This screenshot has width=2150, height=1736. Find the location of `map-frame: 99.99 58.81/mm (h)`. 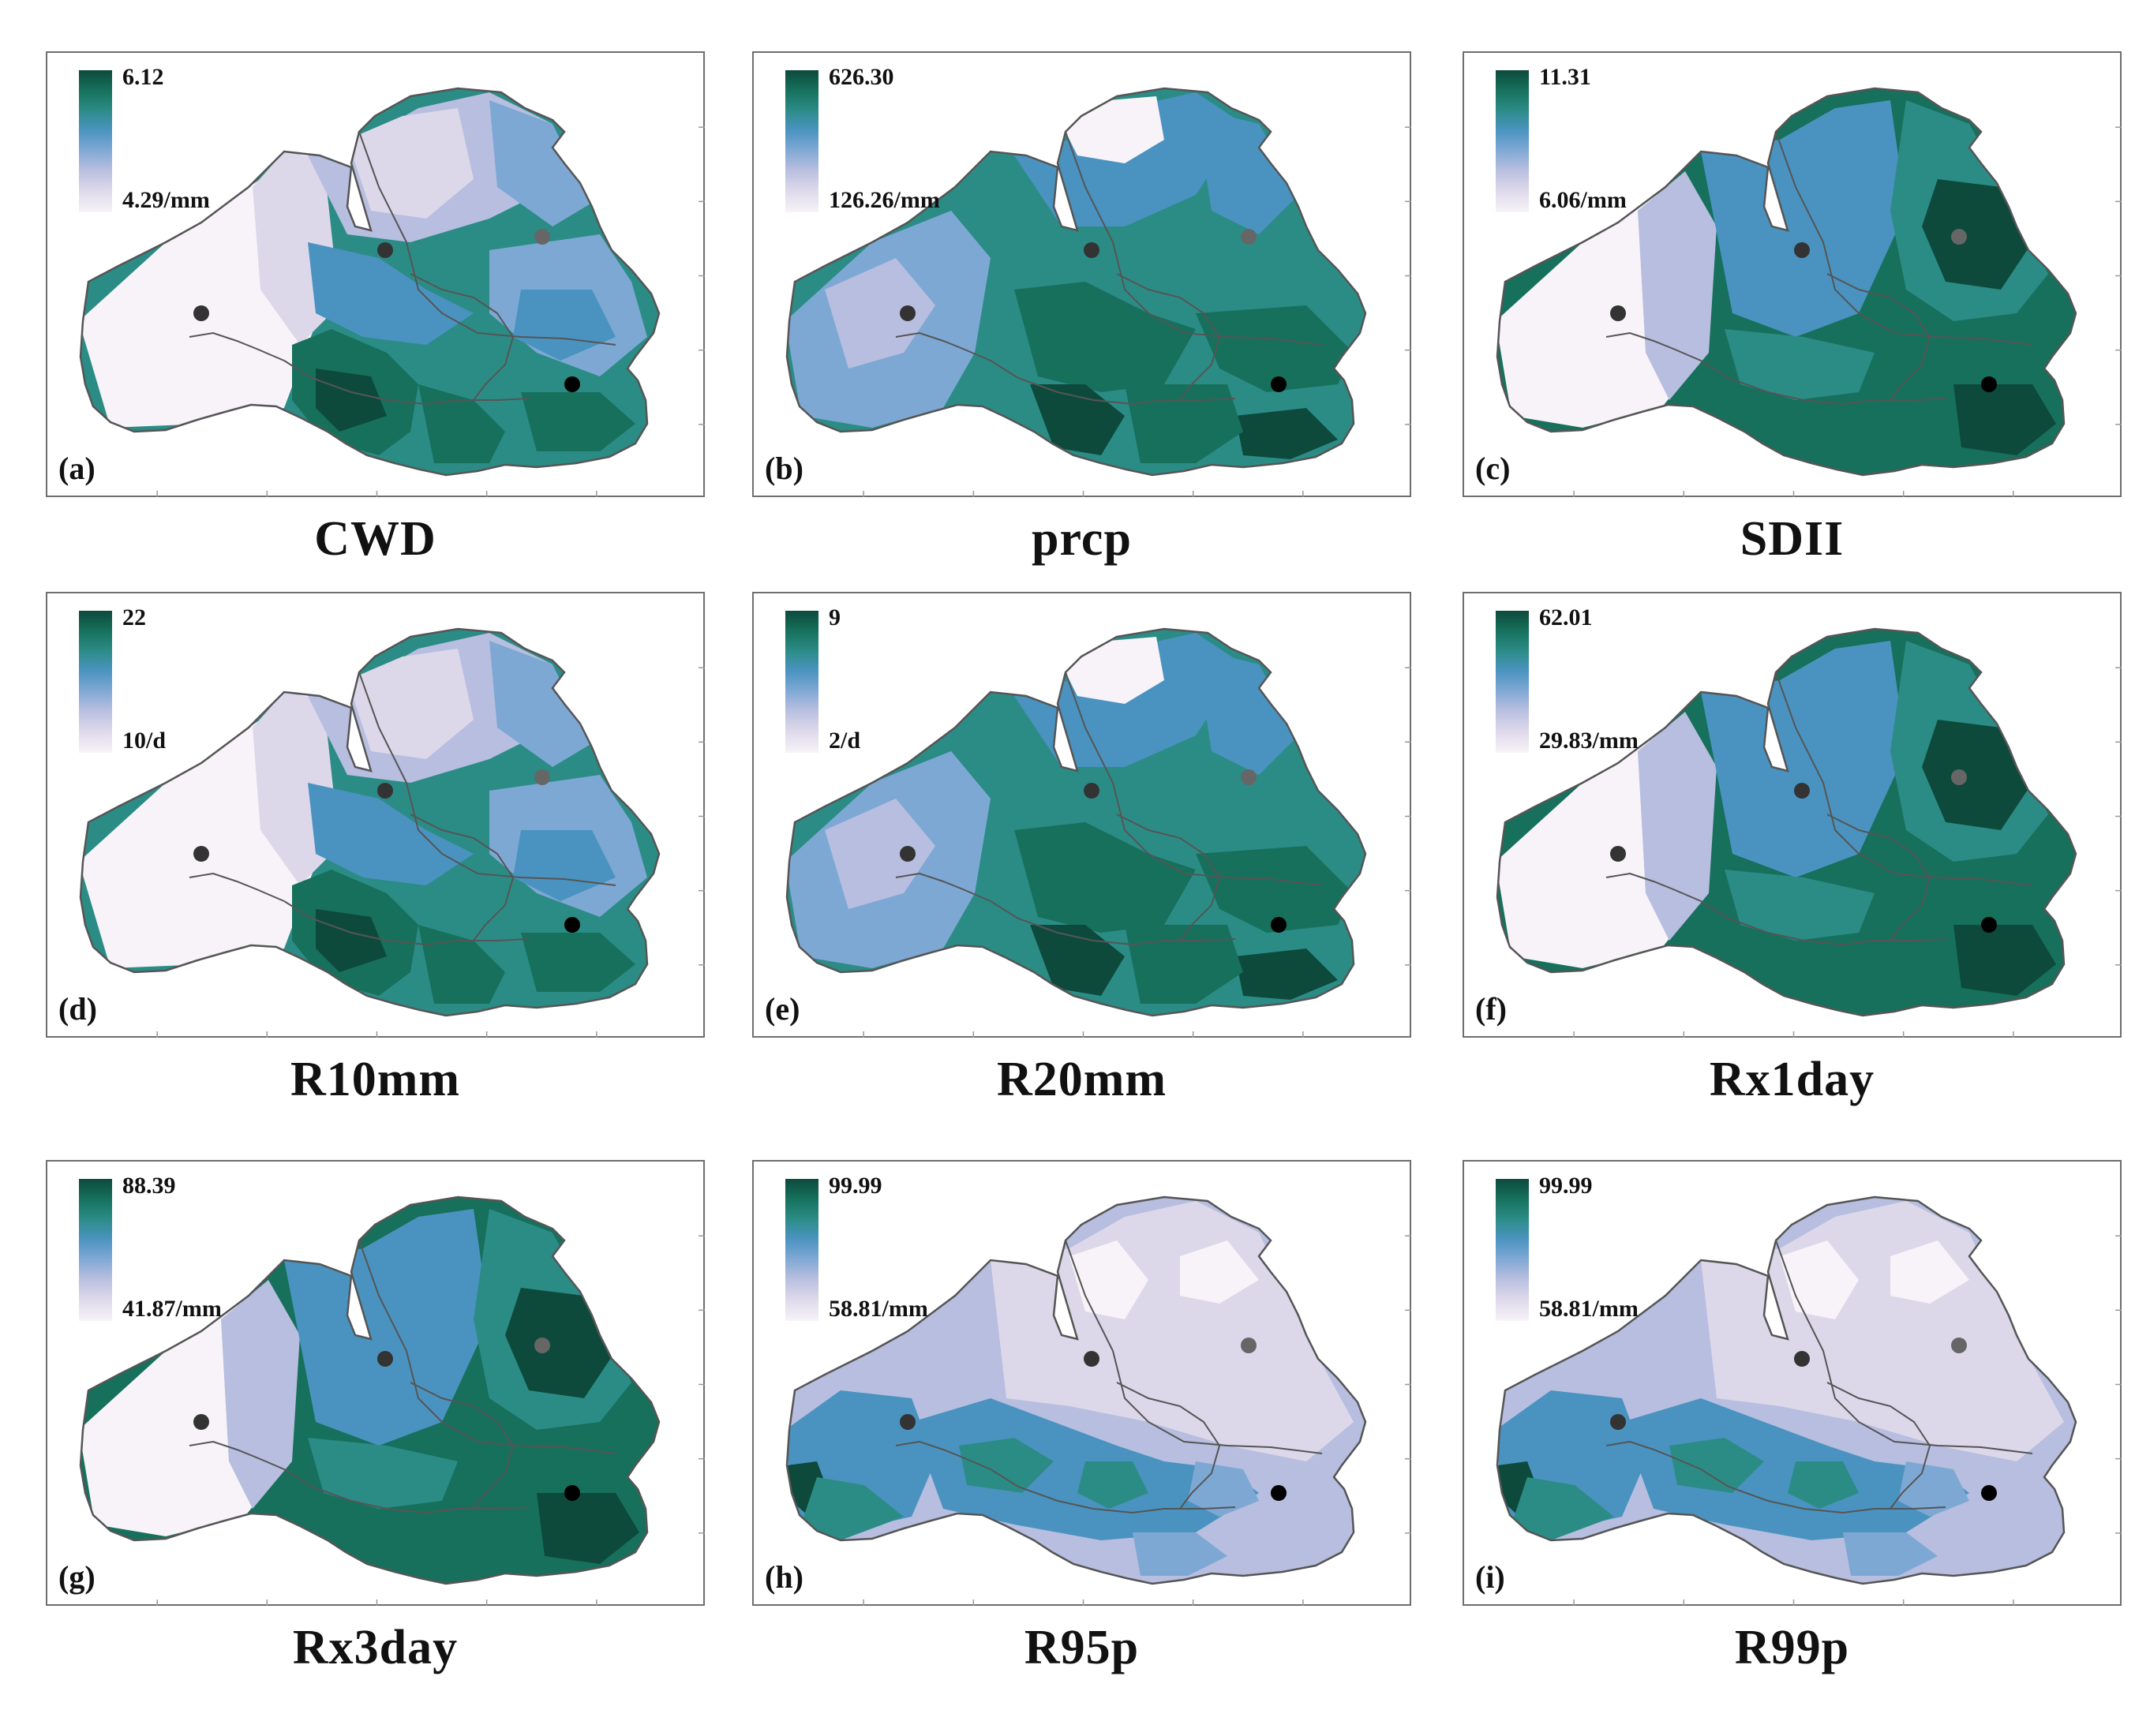

map-frame: 99.99 58.81/mm (h) is located at coordinates (1081, 1383).